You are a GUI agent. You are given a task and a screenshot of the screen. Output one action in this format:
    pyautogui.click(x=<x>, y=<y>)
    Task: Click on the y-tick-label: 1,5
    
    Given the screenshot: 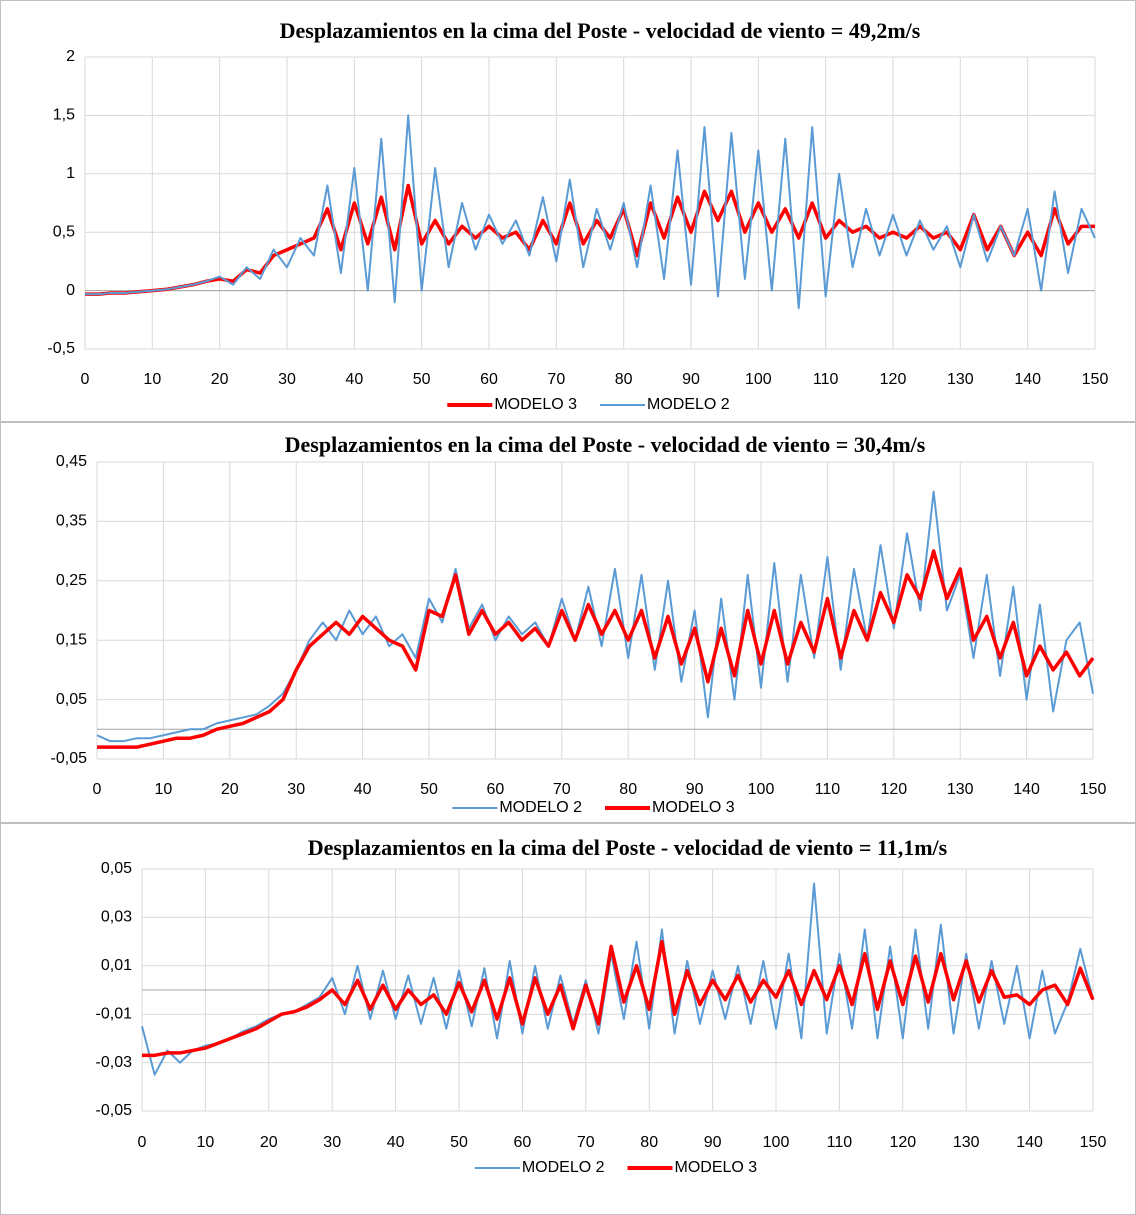 What is the action you would take?
    pyautogui.click(x=64, y=115)
    